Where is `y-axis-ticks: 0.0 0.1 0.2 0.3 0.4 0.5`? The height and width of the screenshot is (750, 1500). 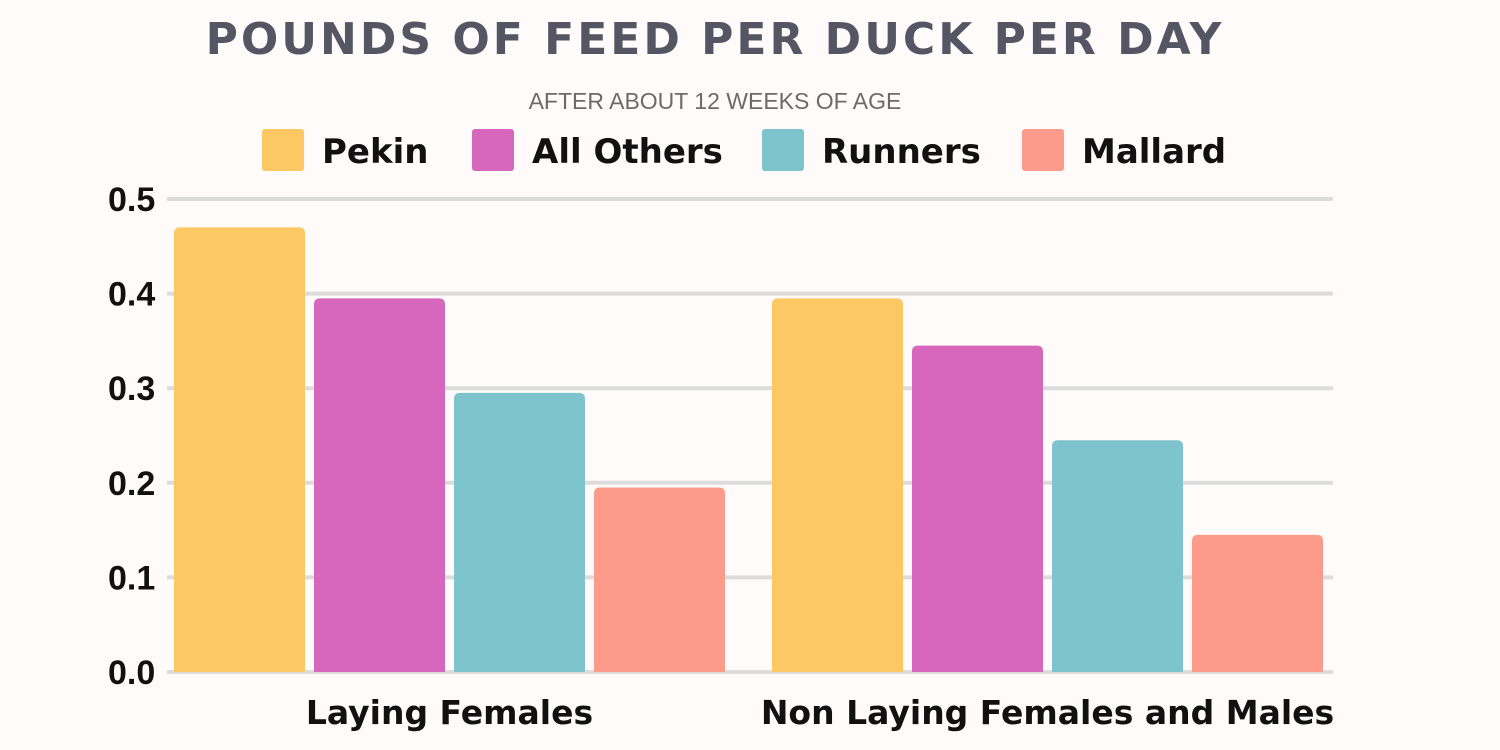 y-axis-ticks: 0.0 0.1 0.2 0.3 0.4 0.5 is located at coordinates (131, 436).